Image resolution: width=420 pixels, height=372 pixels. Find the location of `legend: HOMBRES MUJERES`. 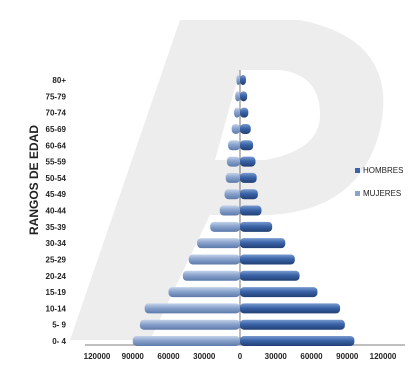

legend: HOMBRES MUJERES is located at coordinates (379, 182).